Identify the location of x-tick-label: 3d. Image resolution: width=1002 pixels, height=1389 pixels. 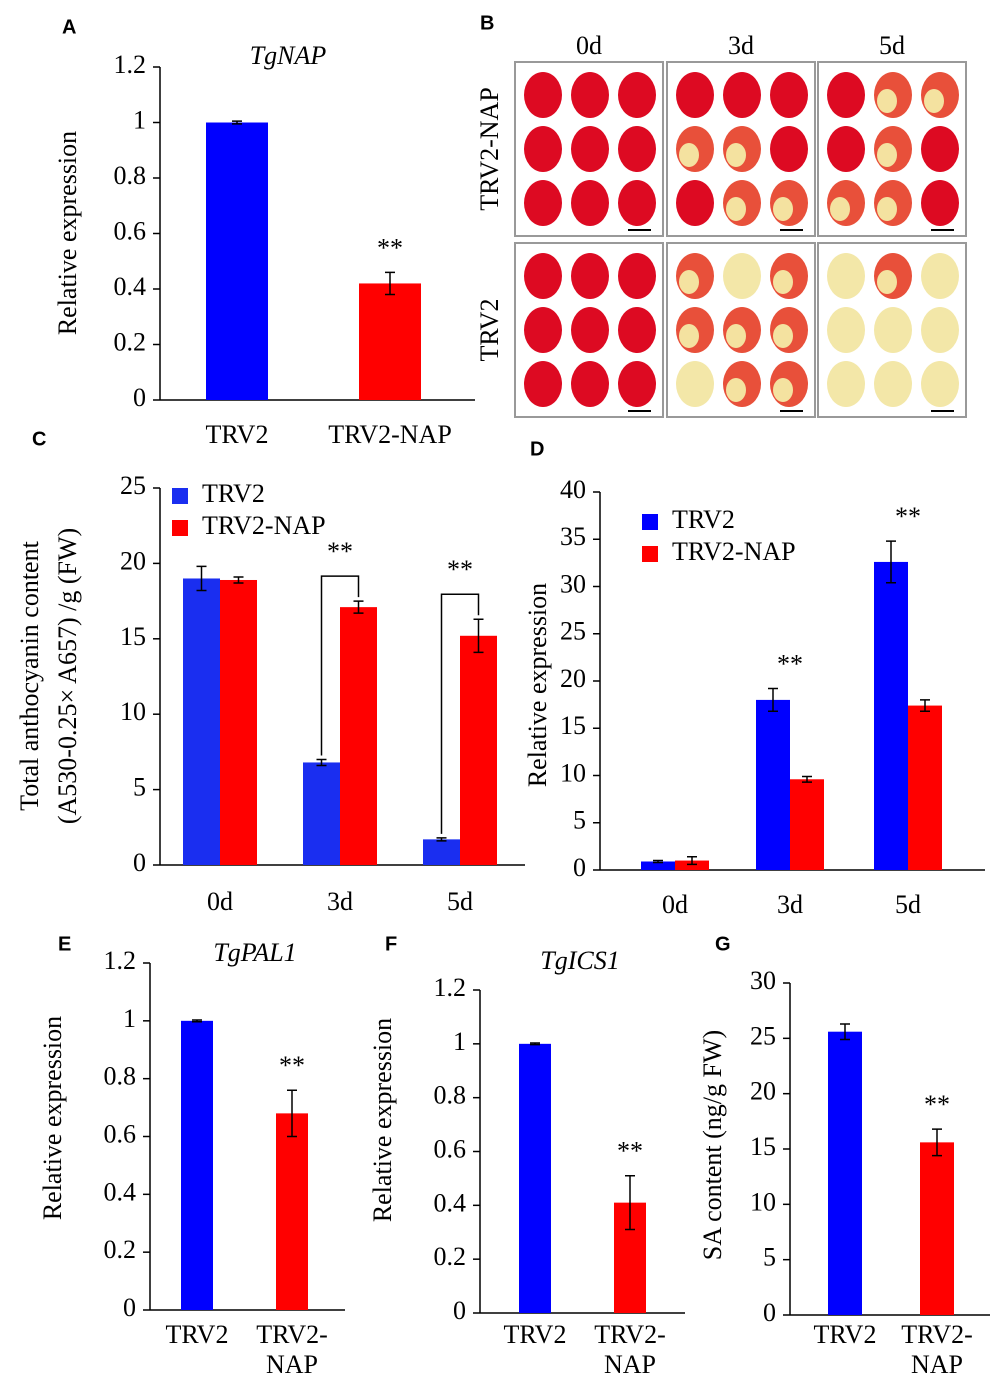
(790, 904).